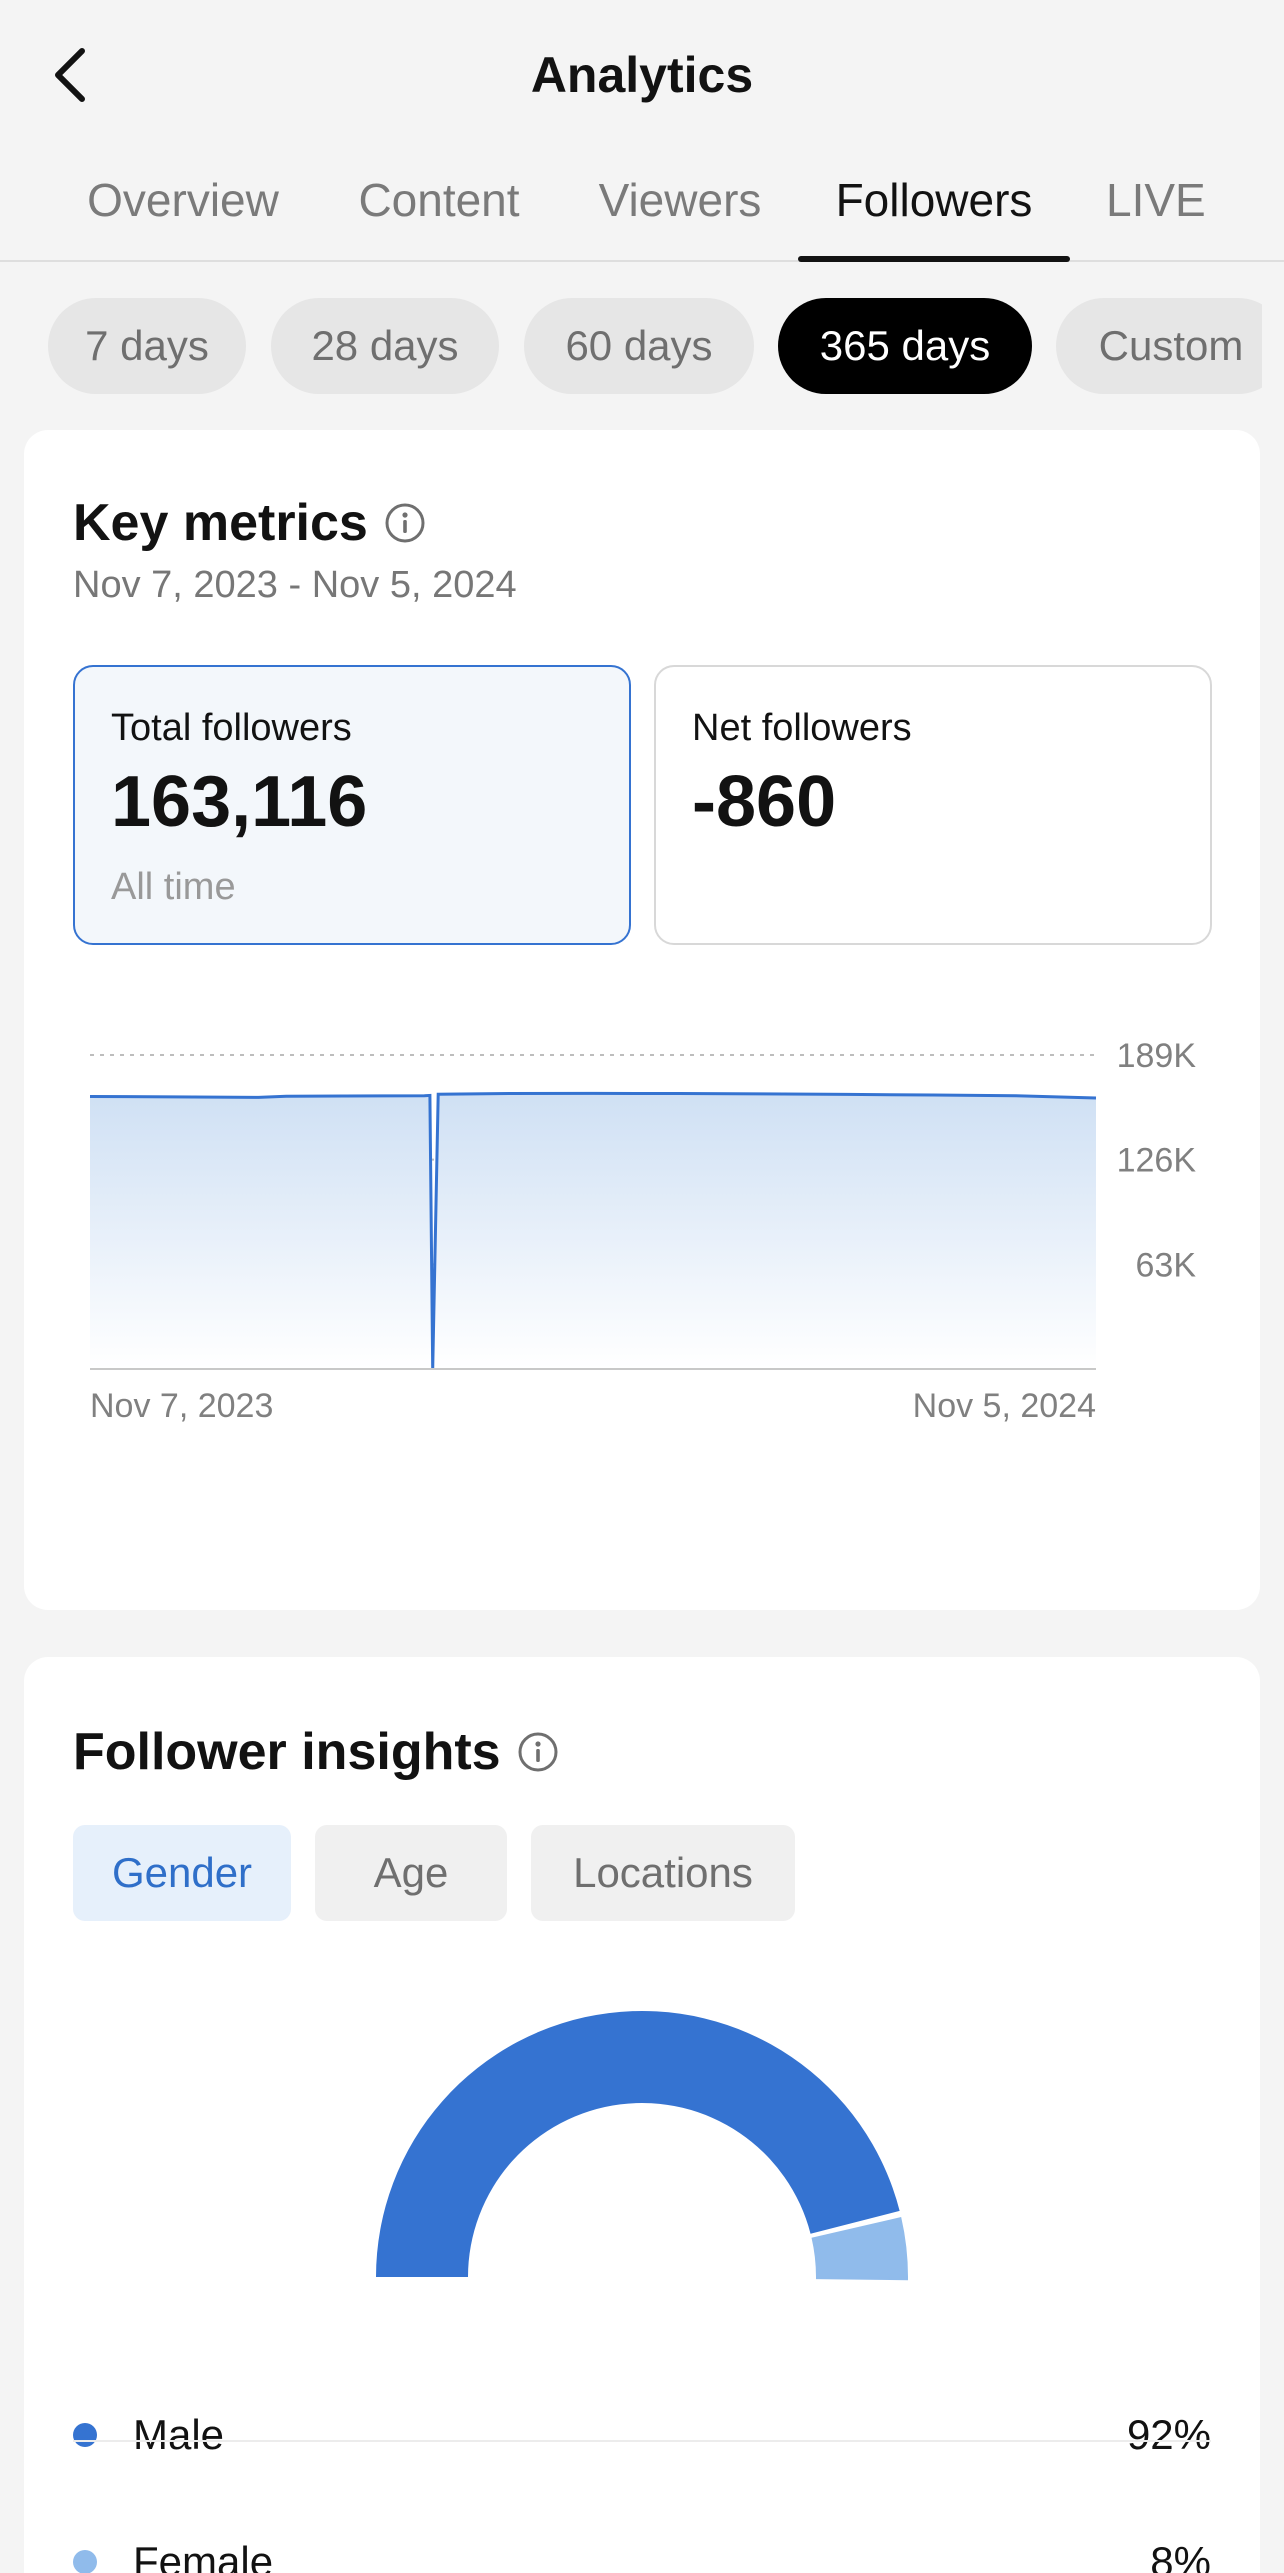 This screenshot has height=2573, width=1284. I want to click on follower-insights-heading: Follower insights, so click(287, 1752).